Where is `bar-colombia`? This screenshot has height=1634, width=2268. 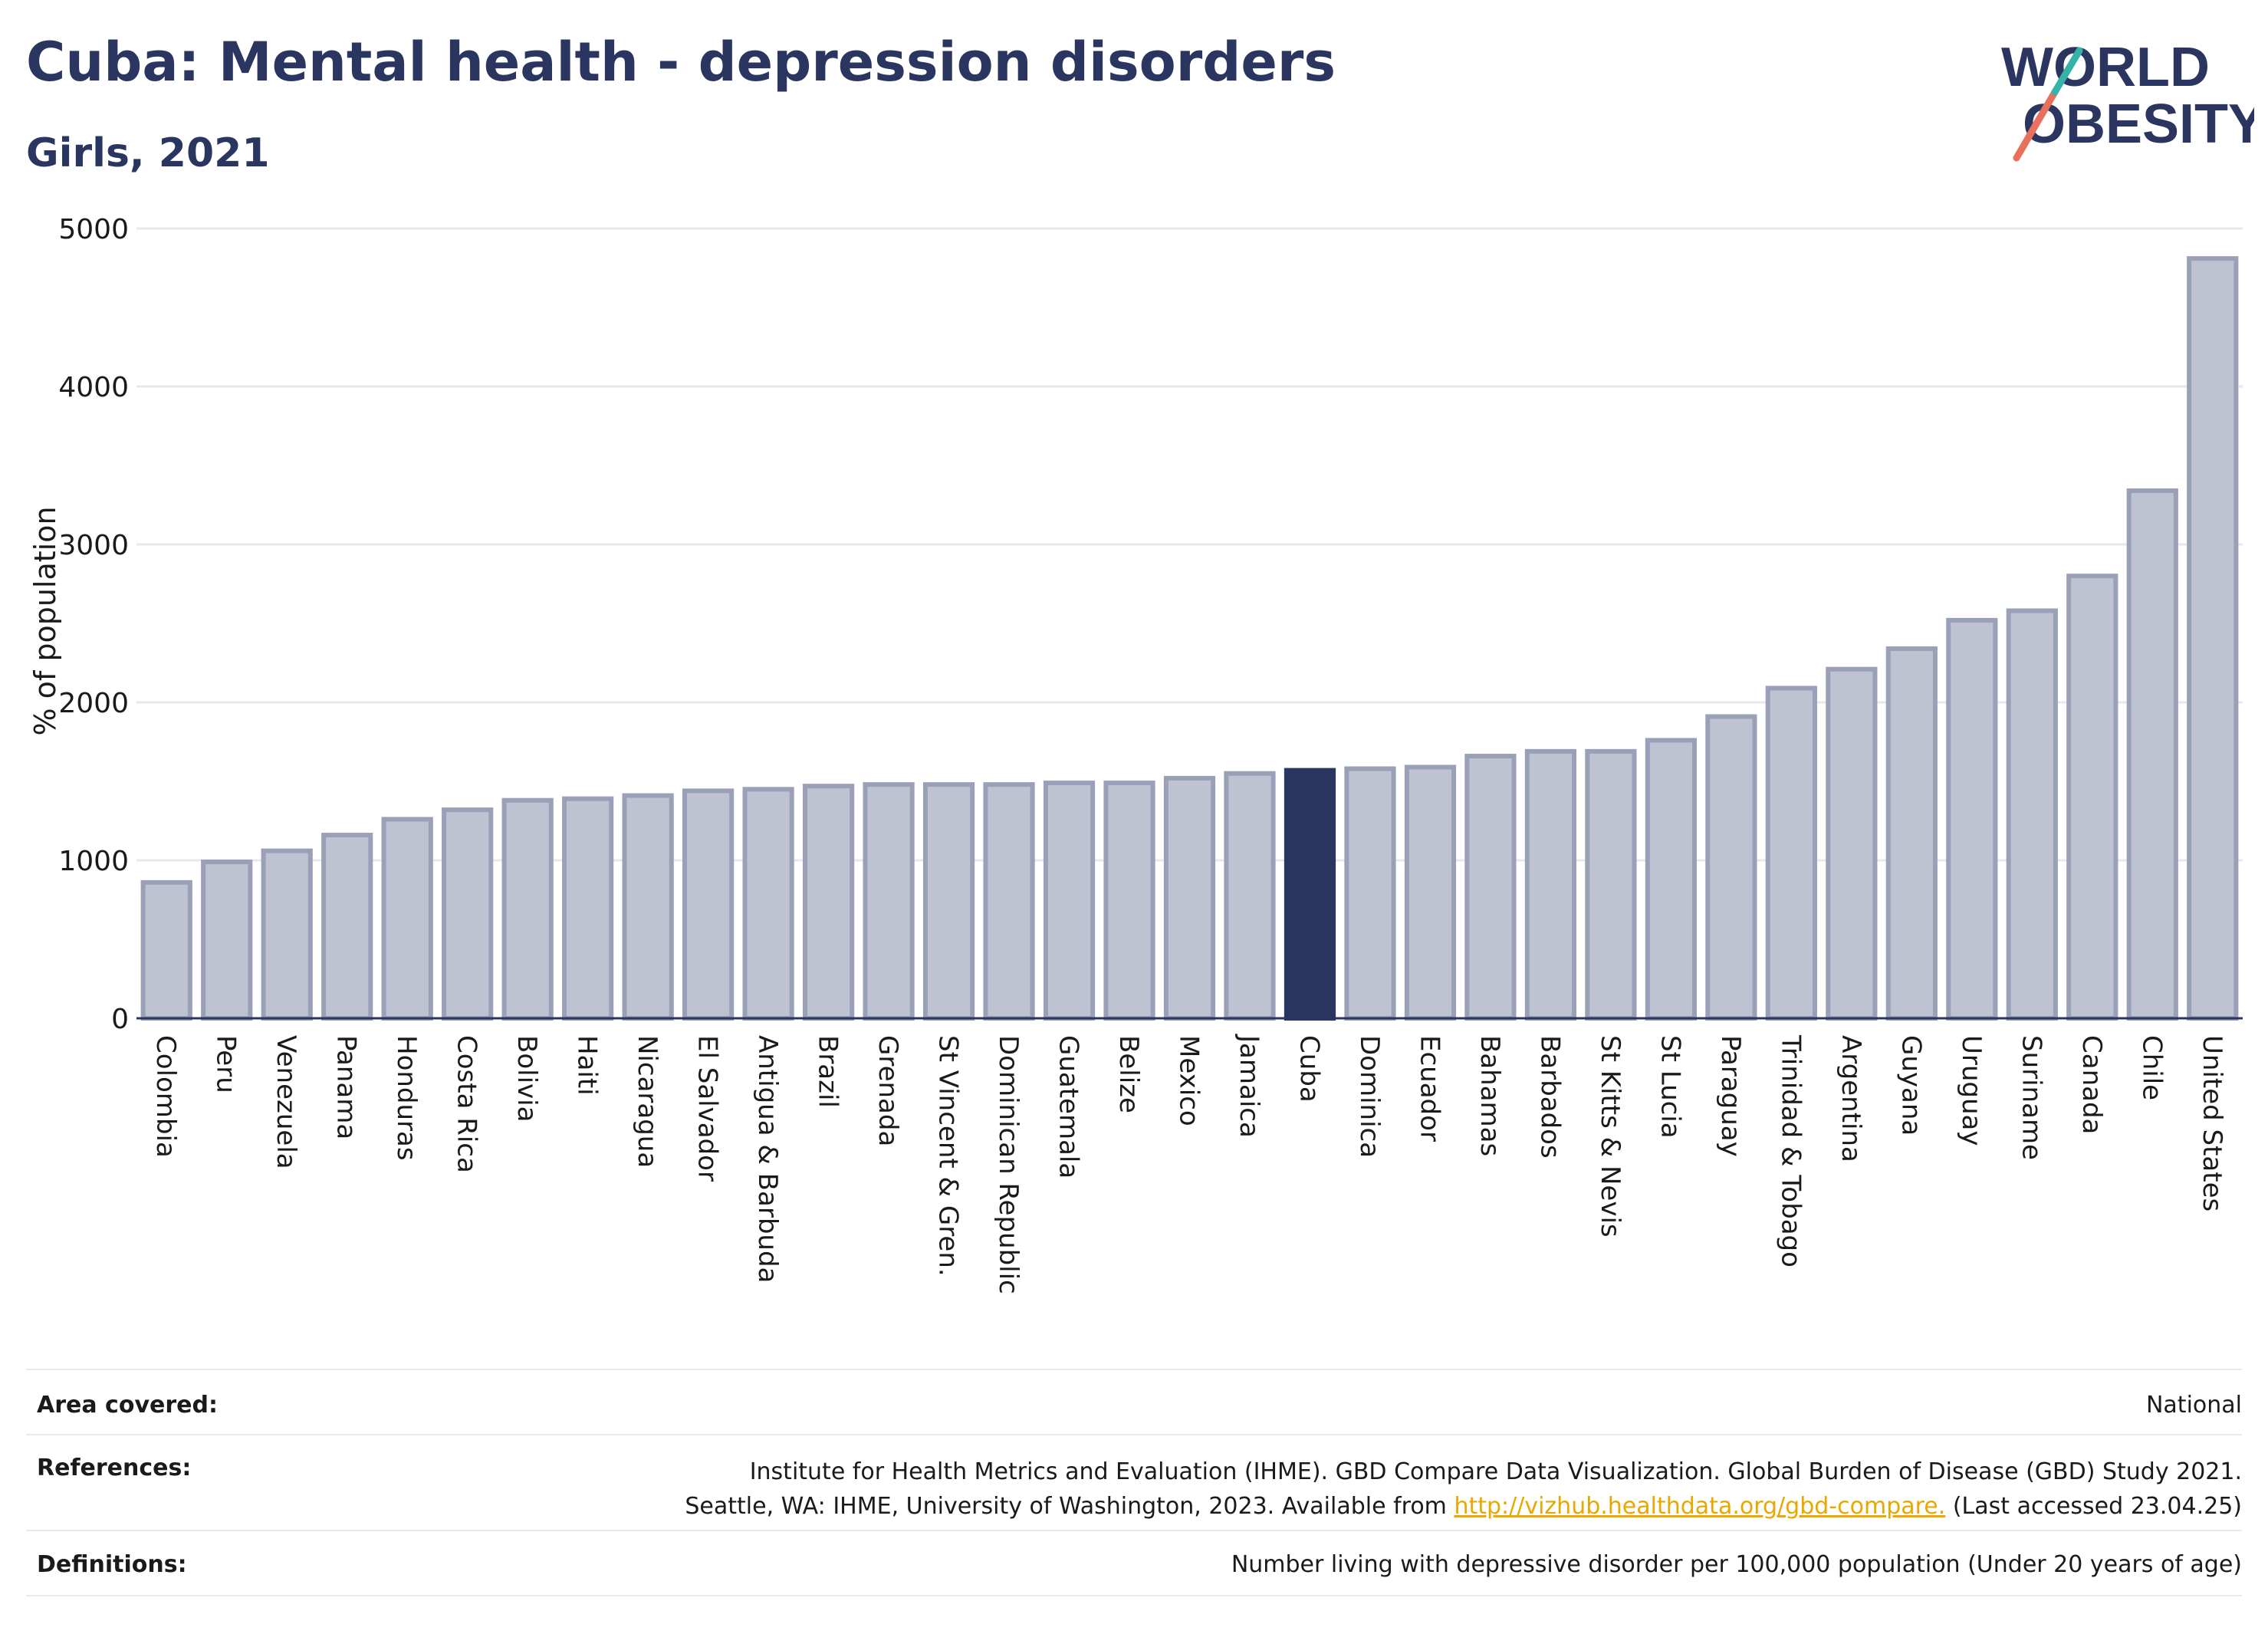 bar-colombia is located at coordinates (166, 950).